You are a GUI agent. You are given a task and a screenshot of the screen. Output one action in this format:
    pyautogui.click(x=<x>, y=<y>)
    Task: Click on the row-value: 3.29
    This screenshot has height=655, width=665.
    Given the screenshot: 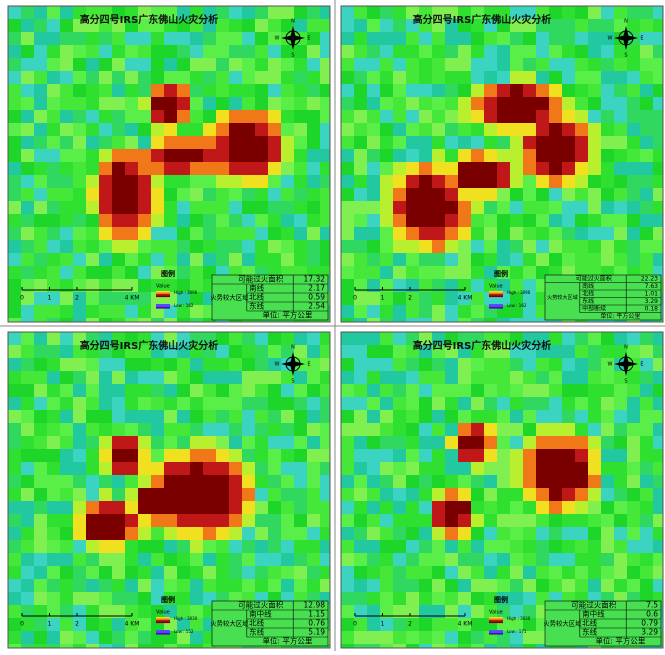 What is the action you would take?
    pyautogui.click(x=649, y=632)
    